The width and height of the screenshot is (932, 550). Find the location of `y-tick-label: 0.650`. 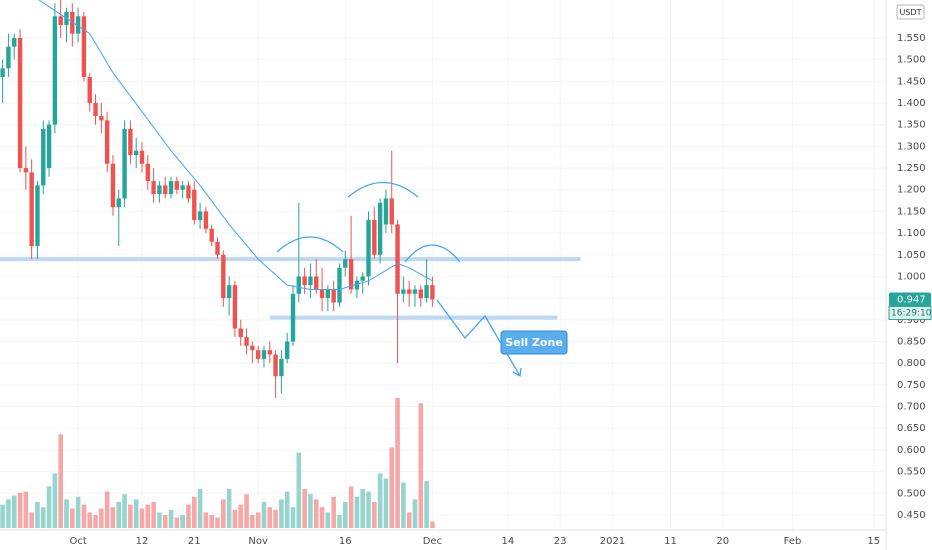

y-tick-label: 0.650 is located at coordinates (911, 428).